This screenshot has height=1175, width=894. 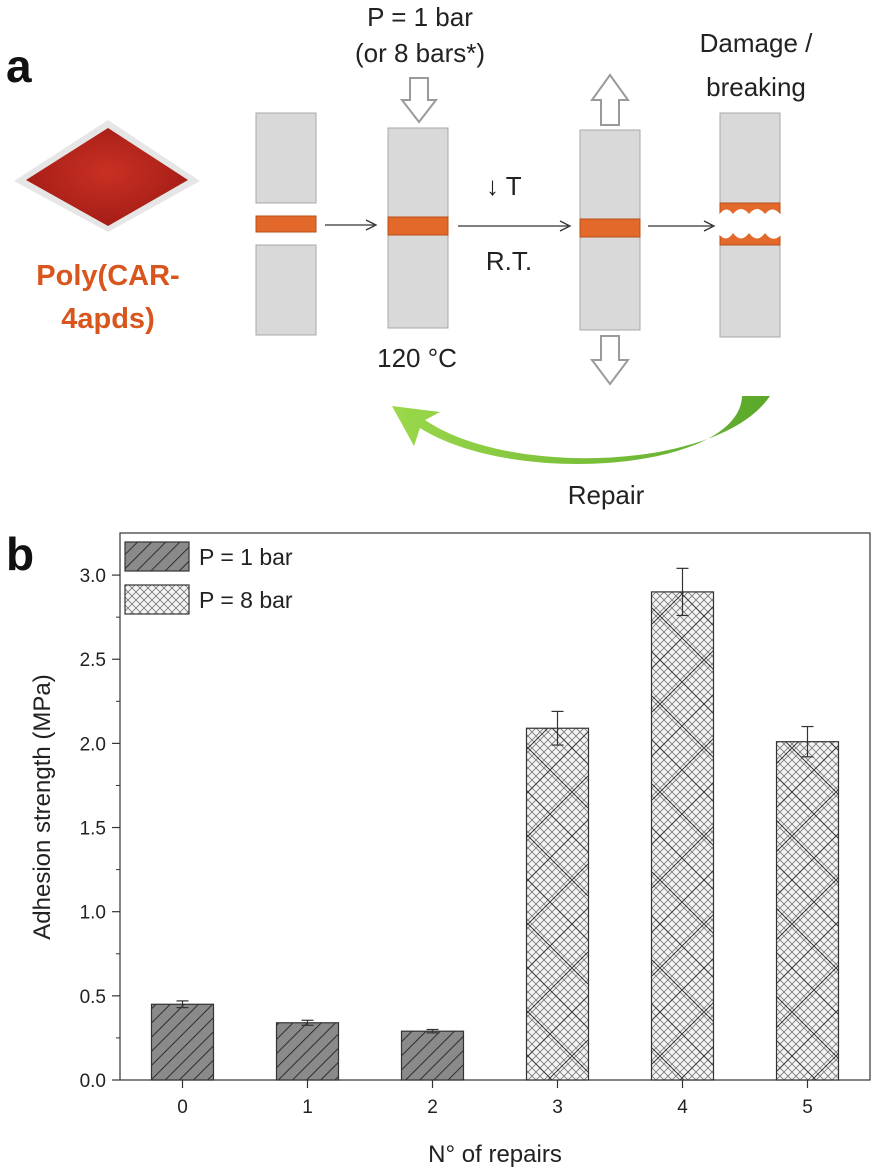 What do you see at coordinates (157, 599) in the screenshot?
I see `legend-swatch-8bar` at bounding box center [157, 599].